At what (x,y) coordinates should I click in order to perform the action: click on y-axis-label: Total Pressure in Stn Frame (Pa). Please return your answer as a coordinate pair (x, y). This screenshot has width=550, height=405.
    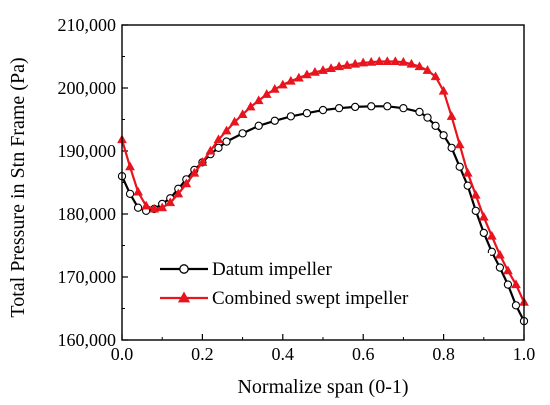
    Looking at the image, I should click on (18, 187).